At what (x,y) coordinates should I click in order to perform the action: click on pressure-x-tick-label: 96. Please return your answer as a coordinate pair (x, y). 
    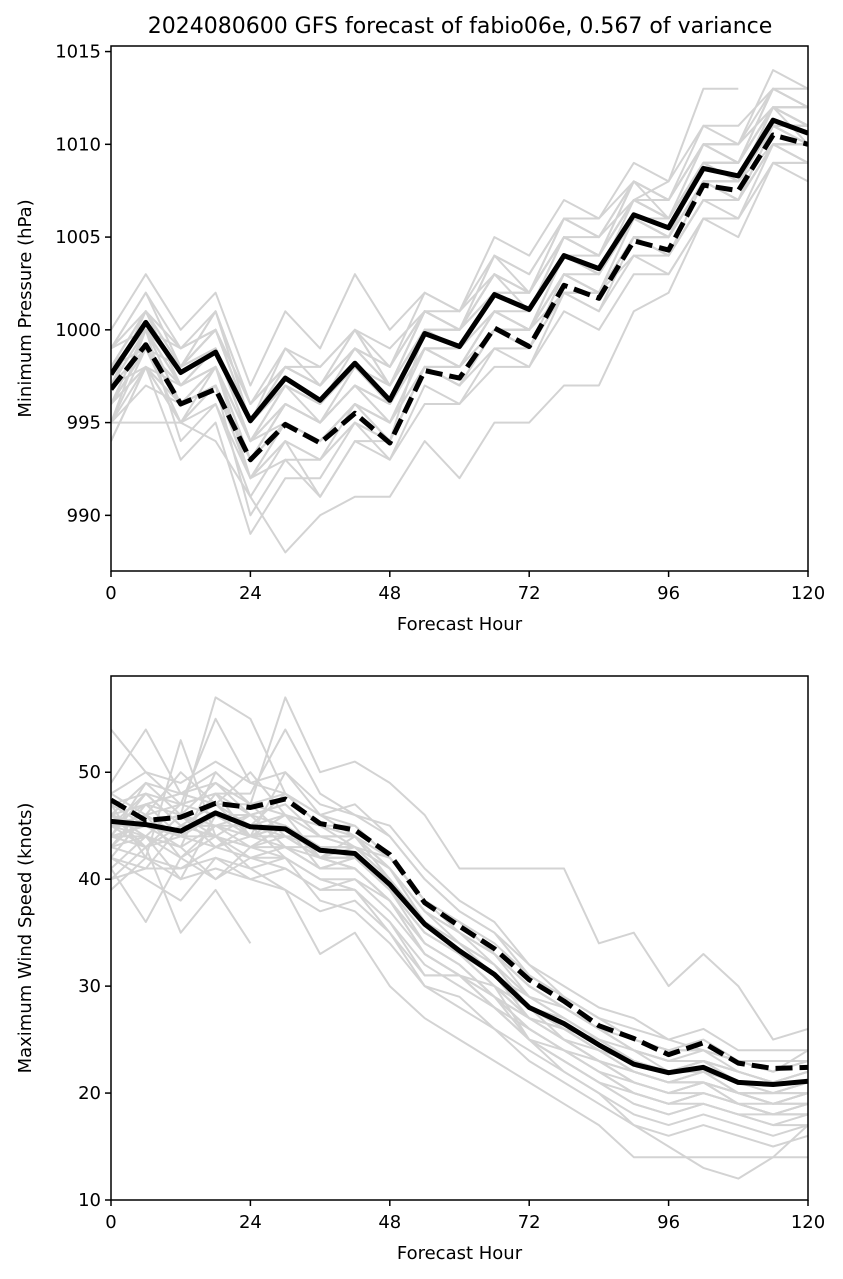
    Looking at the image, I should click on (668, 593).